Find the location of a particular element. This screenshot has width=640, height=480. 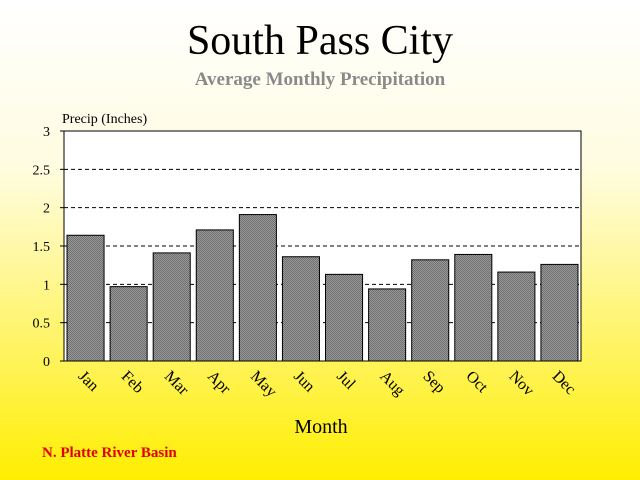

x-tick-label: Jun is located at coordinates (304, 382).